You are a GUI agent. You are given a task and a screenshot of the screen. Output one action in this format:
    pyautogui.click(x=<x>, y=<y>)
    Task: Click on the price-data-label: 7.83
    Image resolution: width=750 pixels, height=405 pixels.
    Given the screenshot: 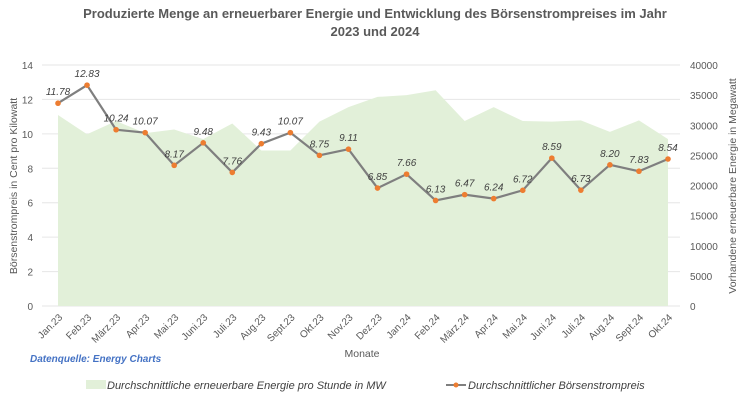 What is the action you would take?
    pyautogui.click(x=639, y=160)
    